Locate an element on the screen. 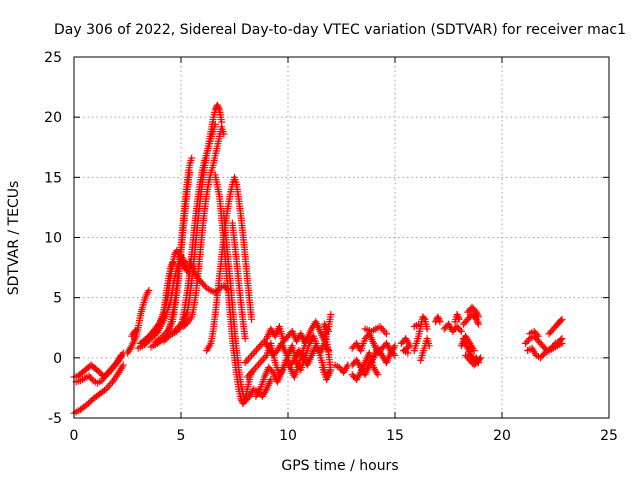 This screenshot has height=480, width=640. x-tick-label: 20 is located at coordinates (502, 436).